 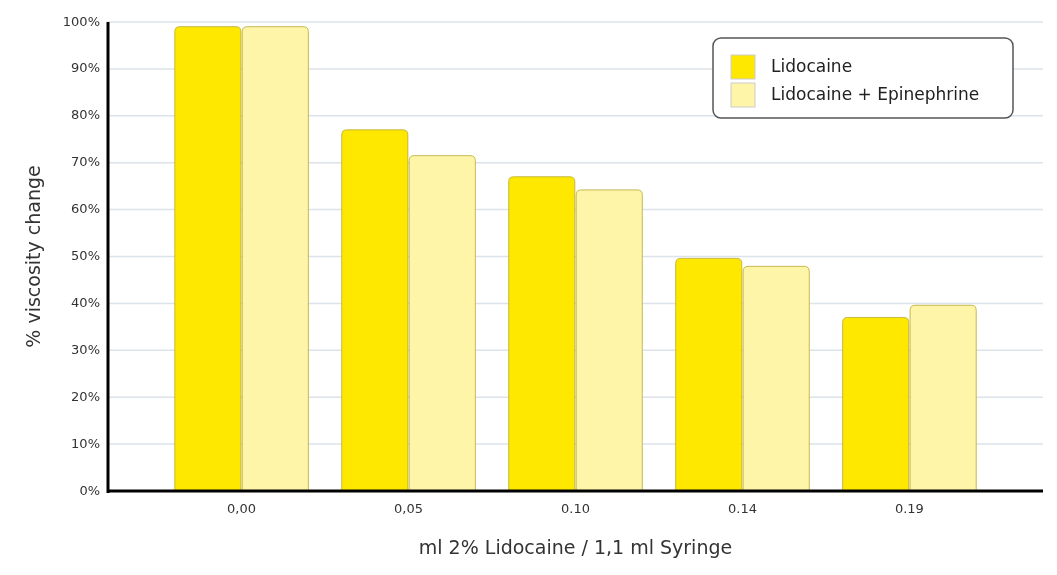 What do you see at coordinates (85, 349) in the screenshot?
I see `y-tick-label: 30%` at bounding box center [85, 349].